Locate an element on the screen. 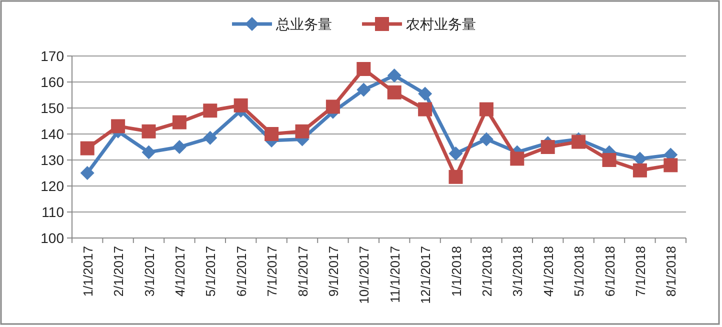  y-tick-label: 140 is located at coordinates (52, 134).